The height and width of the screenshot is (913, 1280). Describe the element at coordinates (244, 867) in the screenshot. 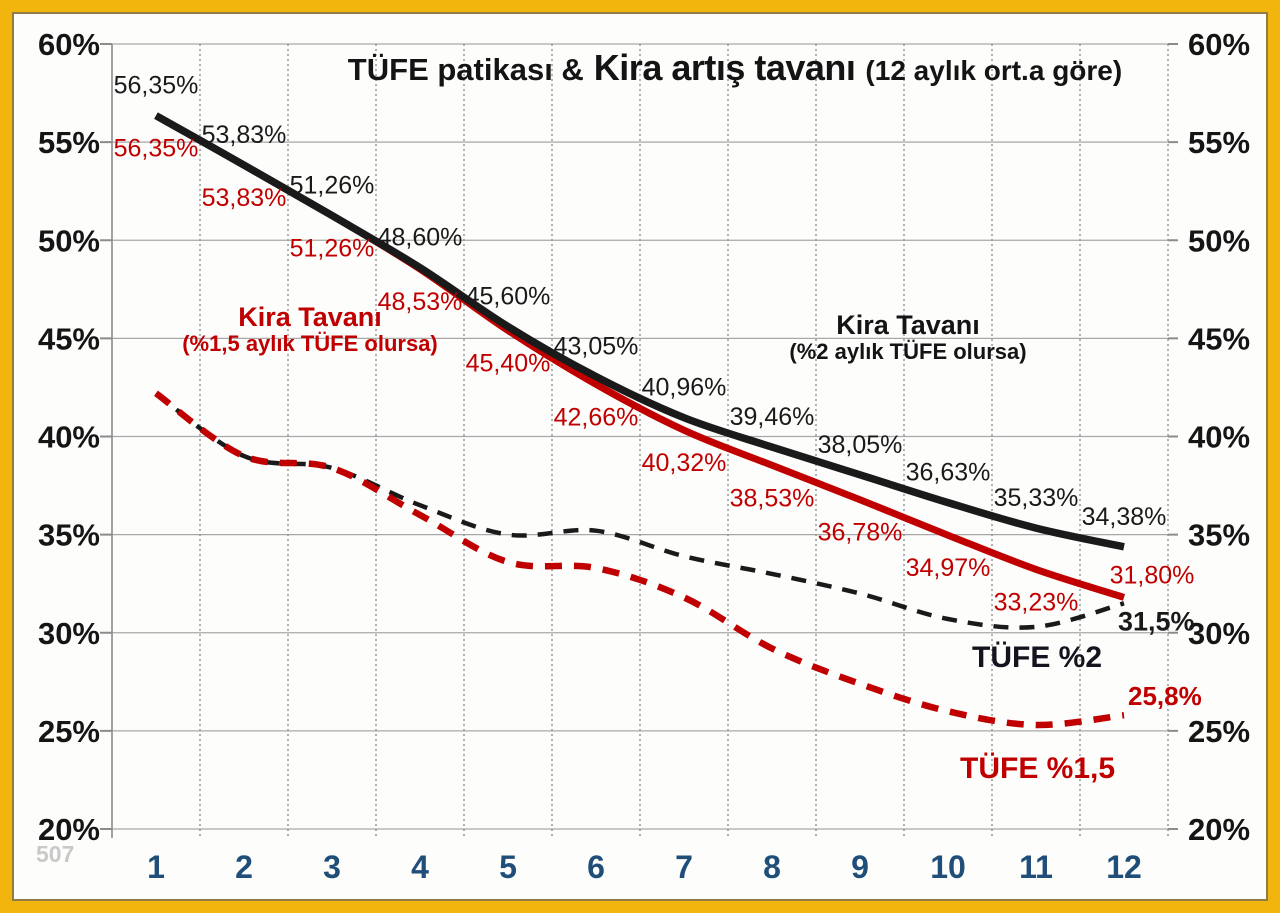

I see `x-axis-label-2: 2` at that location.